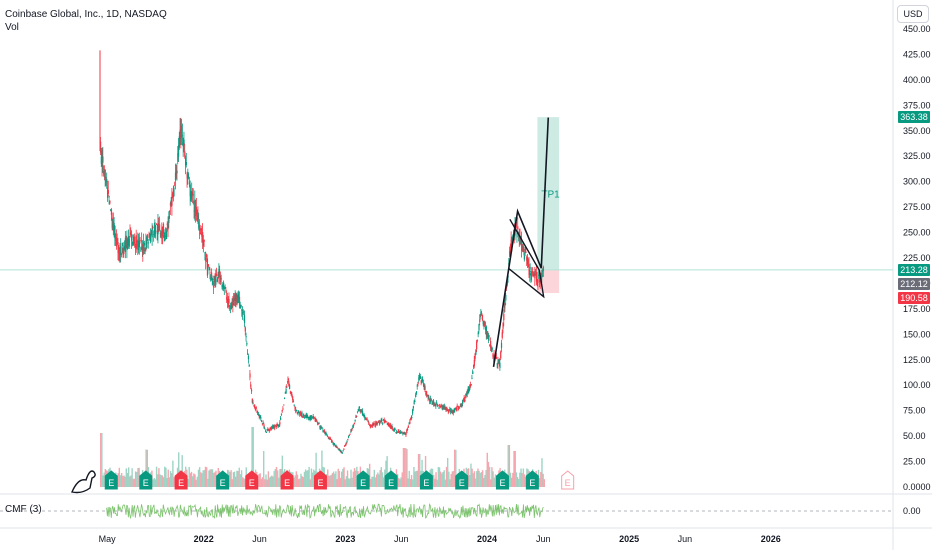 The width and height of the screenshot is (932, 555). I want to click on y-tick-label: 375.00, so click(917, 105).